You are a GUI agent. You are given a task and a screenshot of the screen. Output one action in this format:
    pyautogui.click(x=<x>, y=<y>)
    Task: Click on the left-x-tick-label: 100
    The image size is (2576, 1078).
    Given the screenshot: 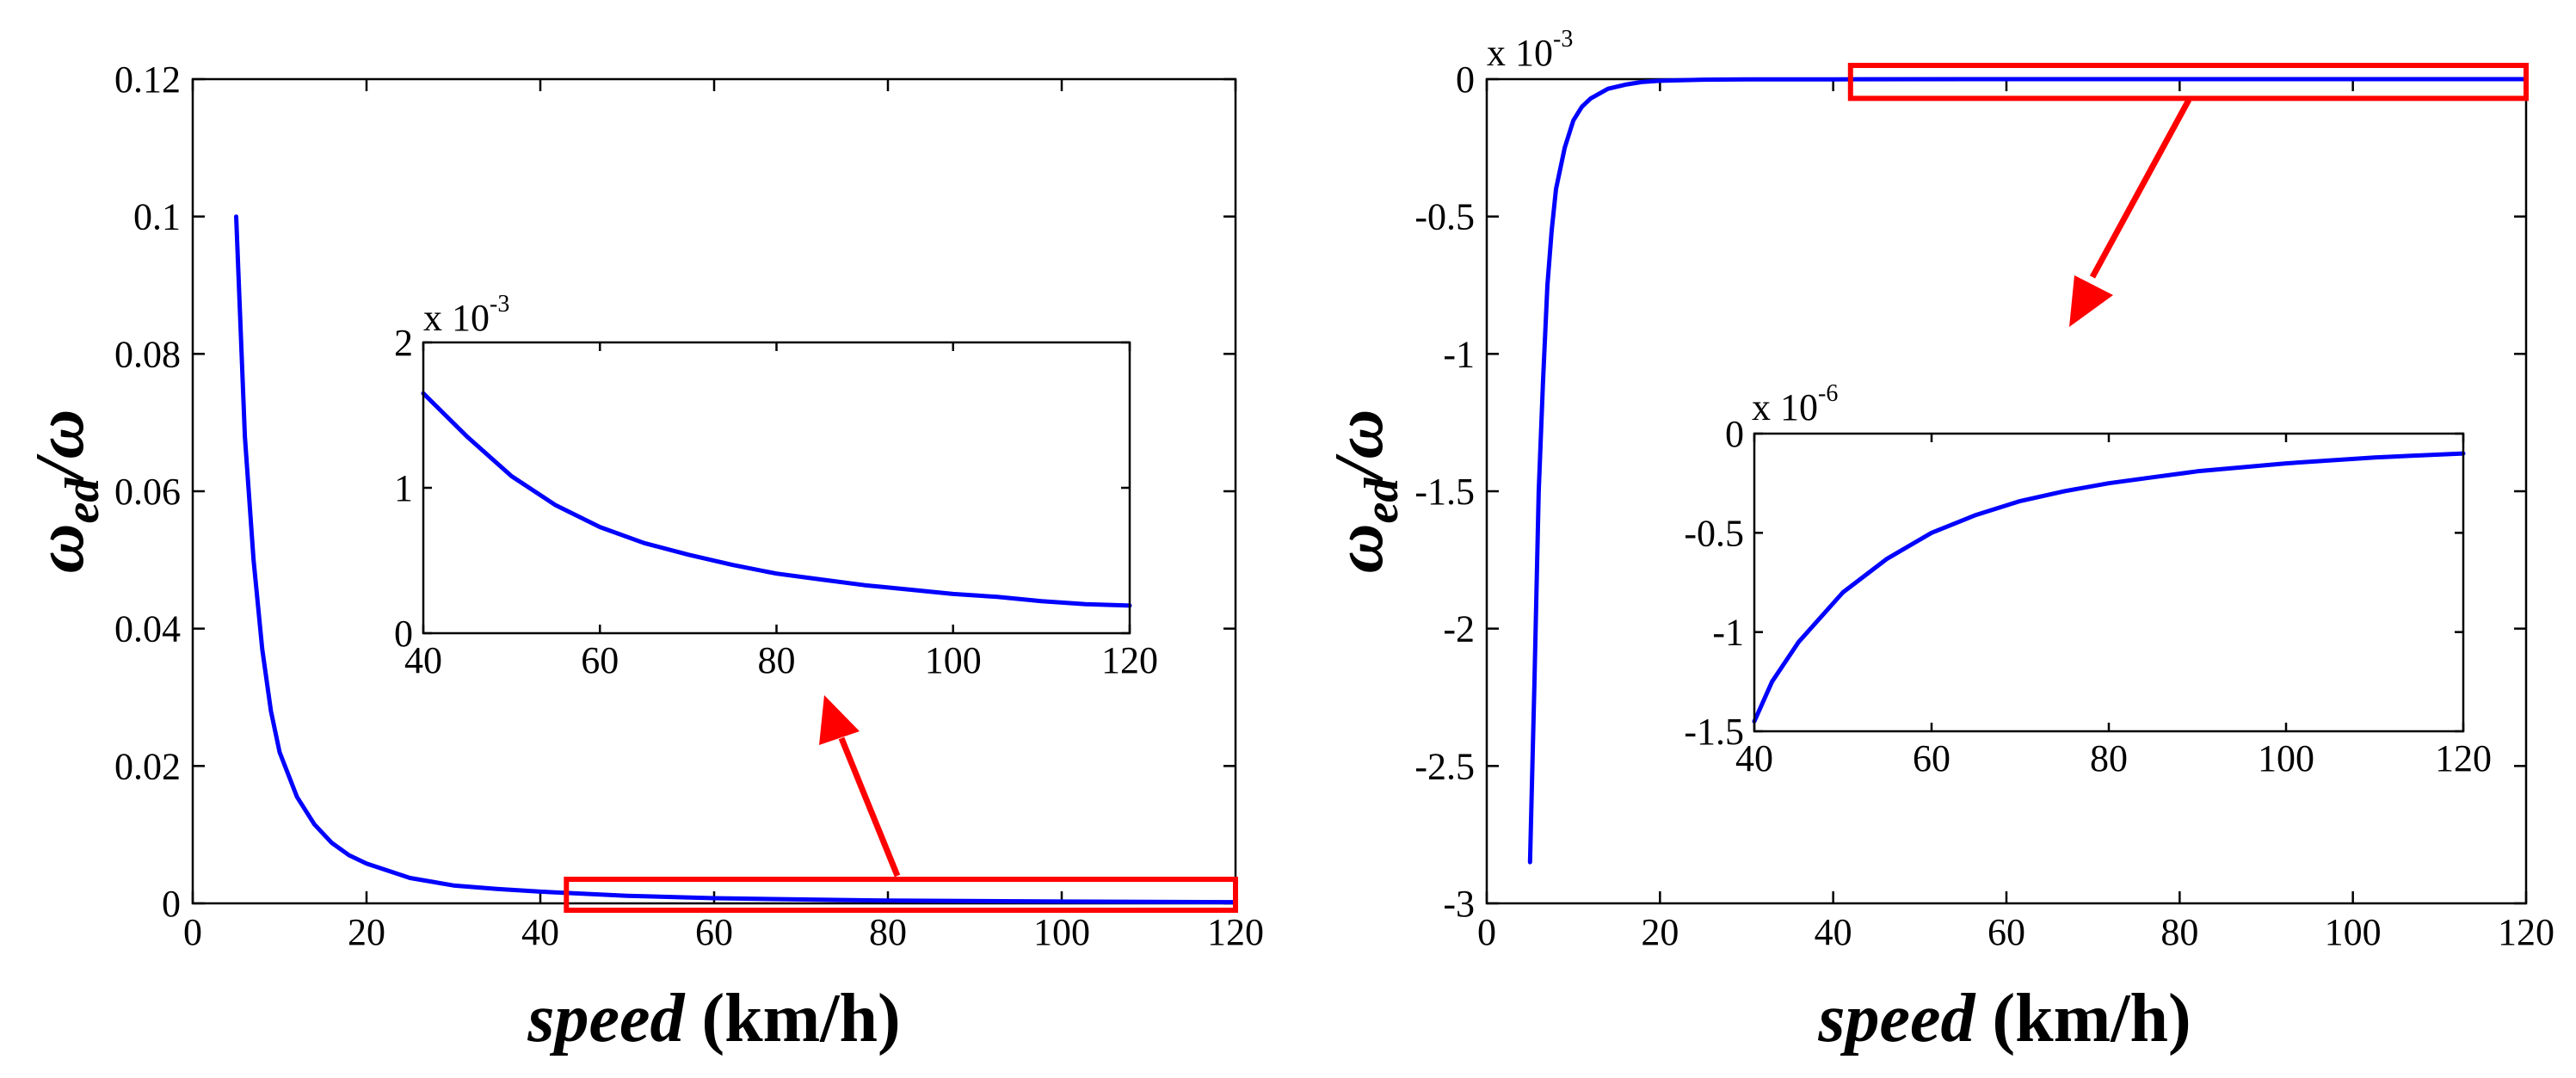 What is the action you would take?
    pyautogui.click(x=1062, y=932)
    